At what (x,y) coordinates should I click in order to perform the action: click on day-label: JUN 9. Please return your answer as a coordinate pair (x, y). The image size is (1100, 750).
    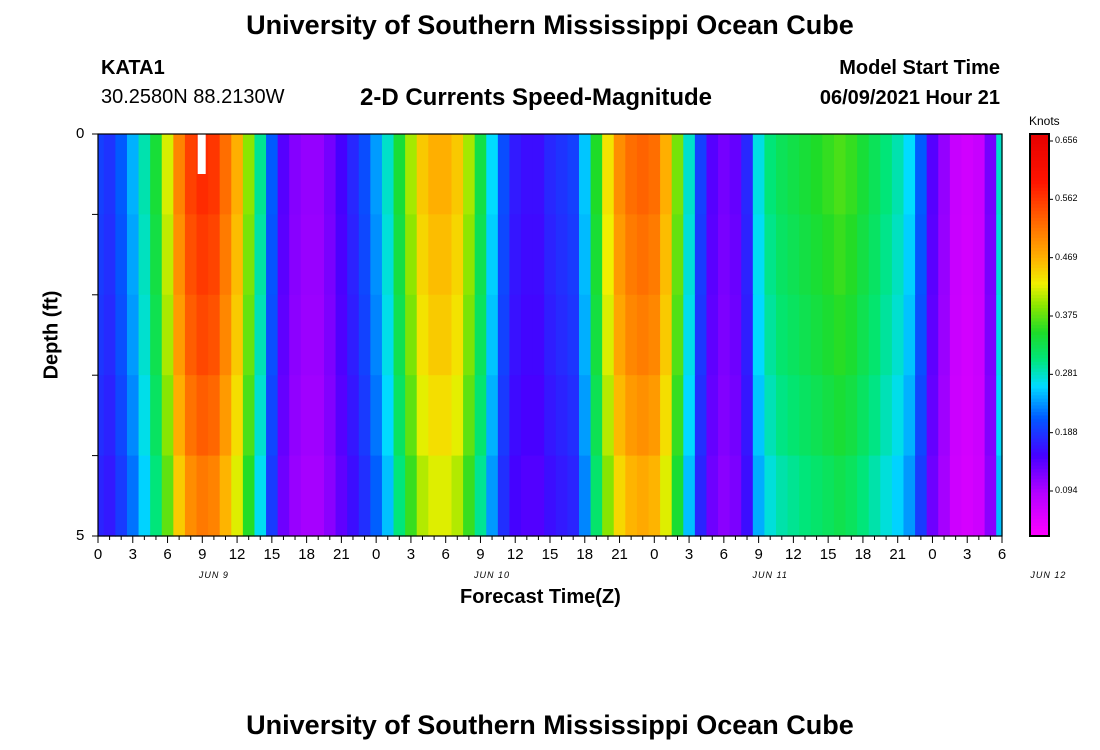
    Looking at the image, I should click on (213, 575).